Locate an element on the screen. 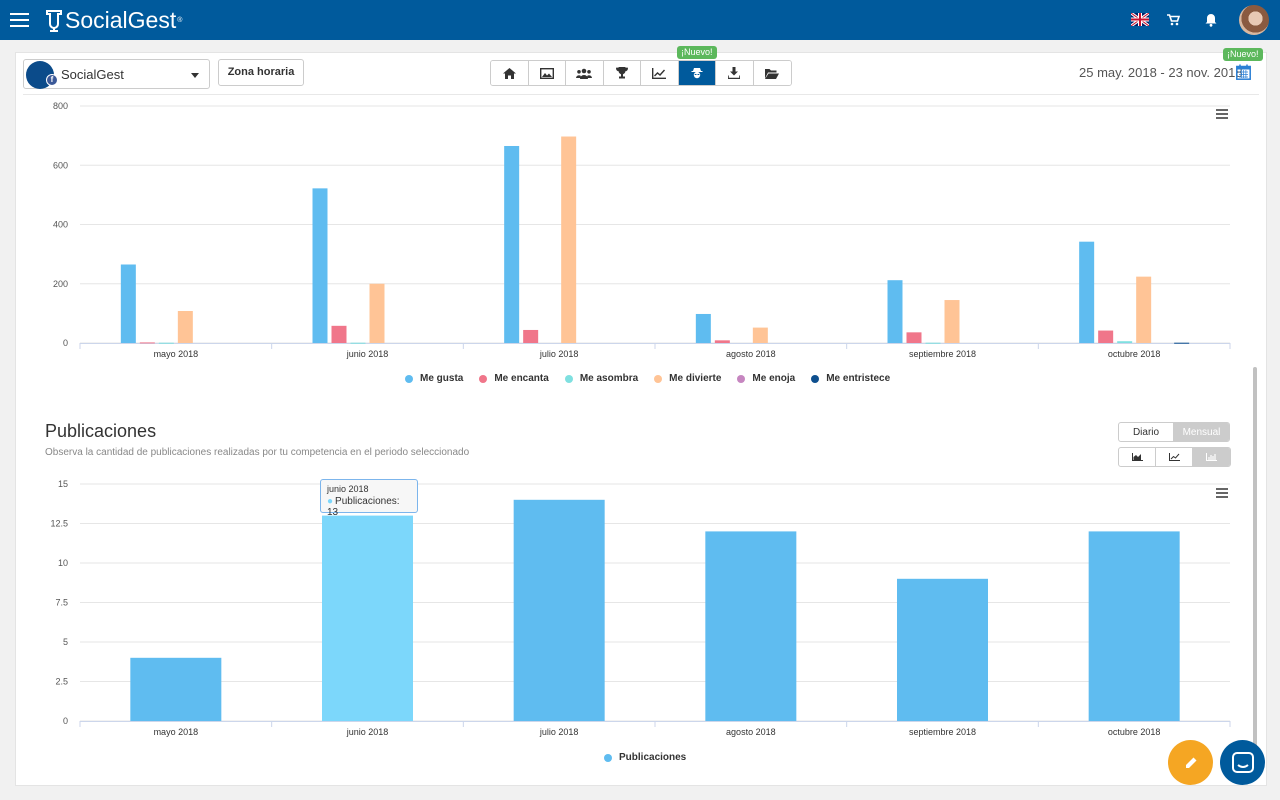 Image resolution: width=1280 pixels, height=800 pixels. tooltip-title: junio 2018 is located at coordinates (348, 489).